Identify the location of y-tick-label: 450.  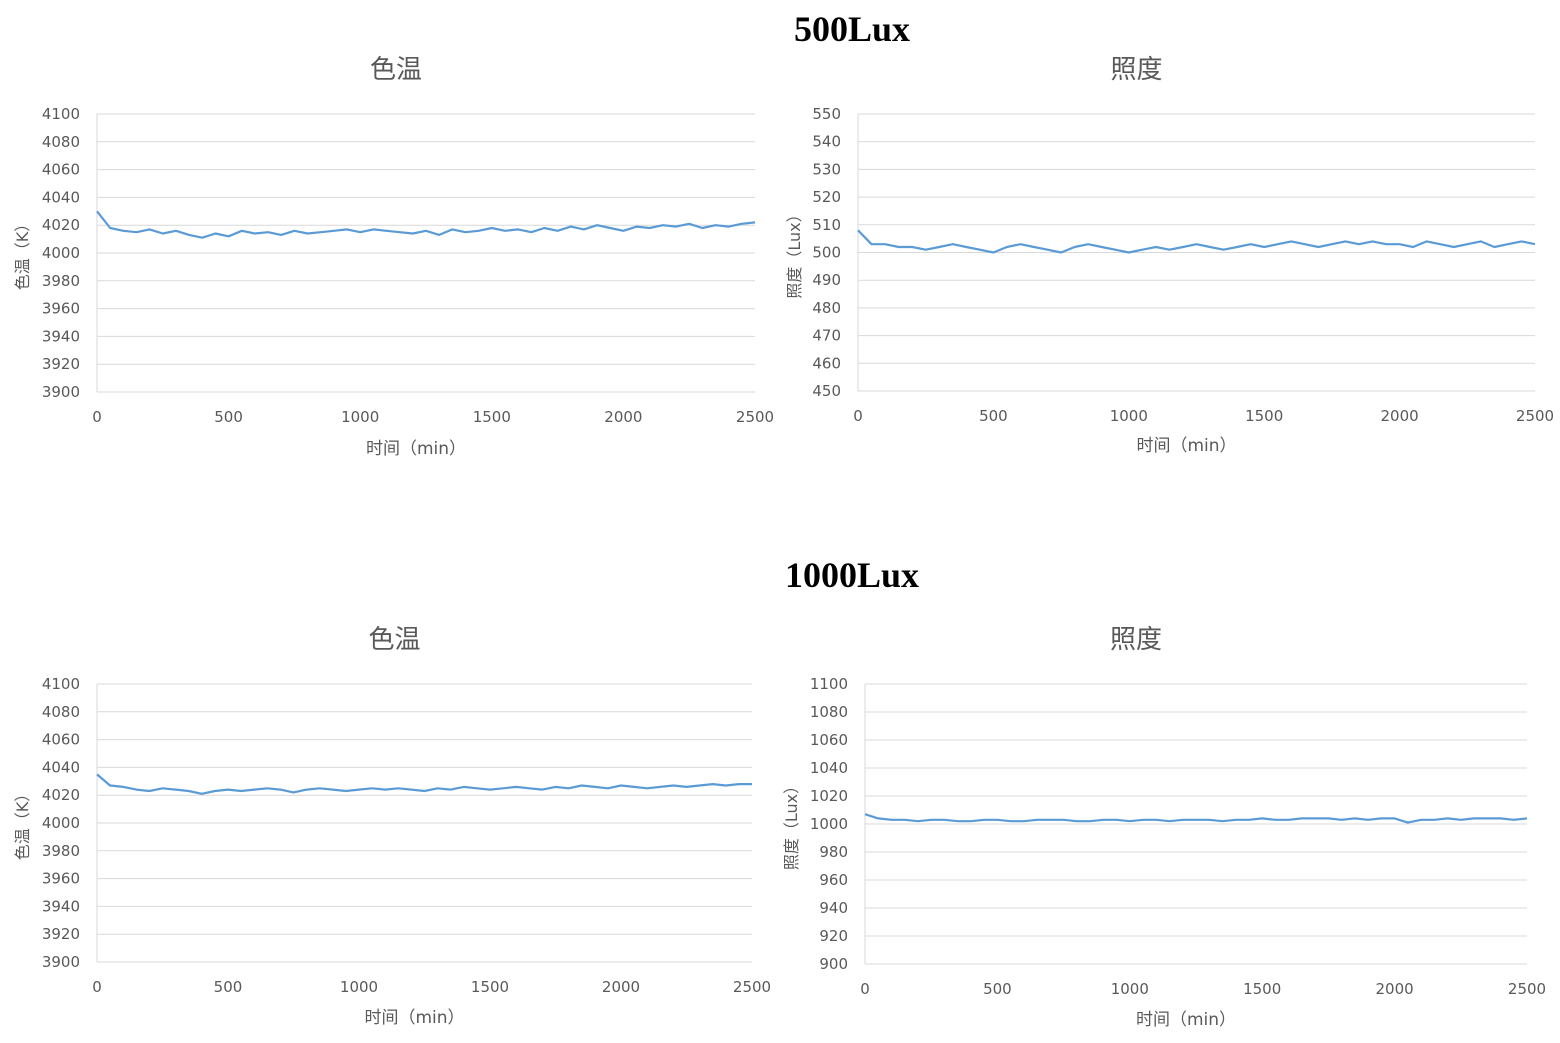
(826, 391).